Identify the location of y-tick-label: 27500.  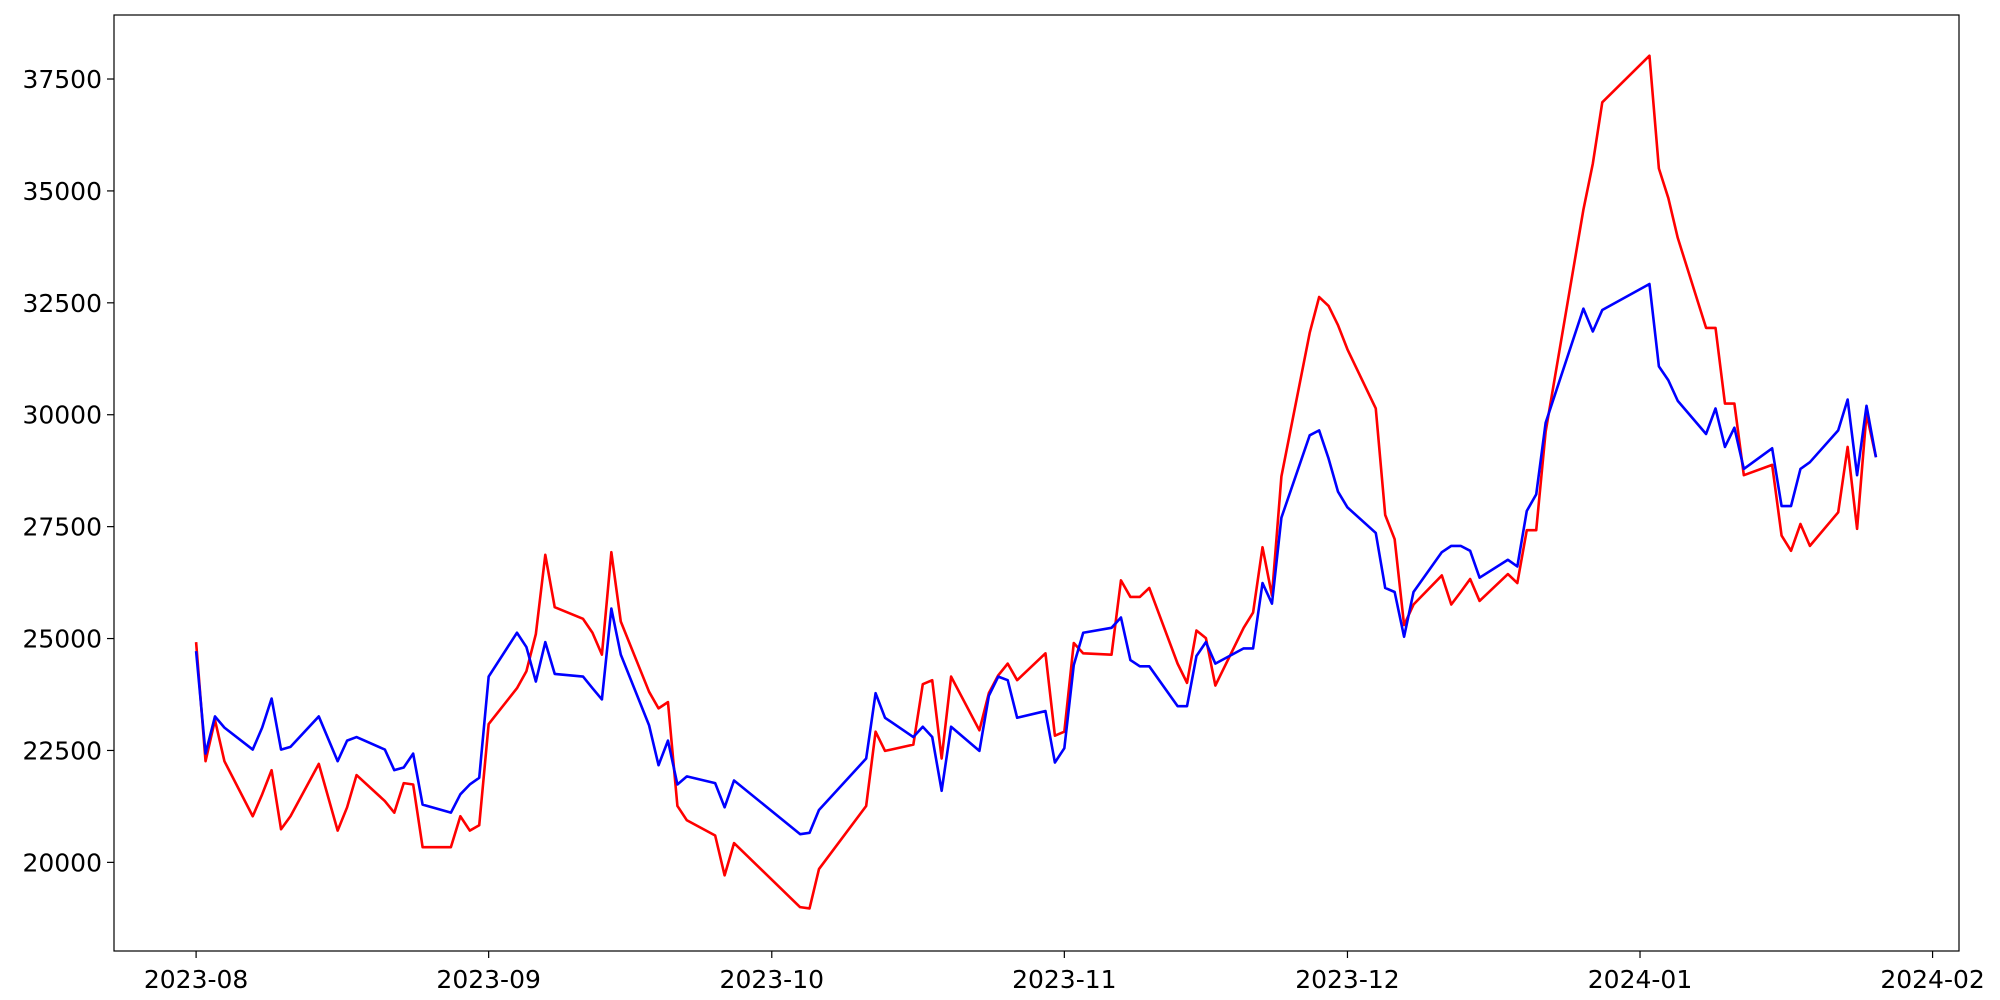
(62, 527).